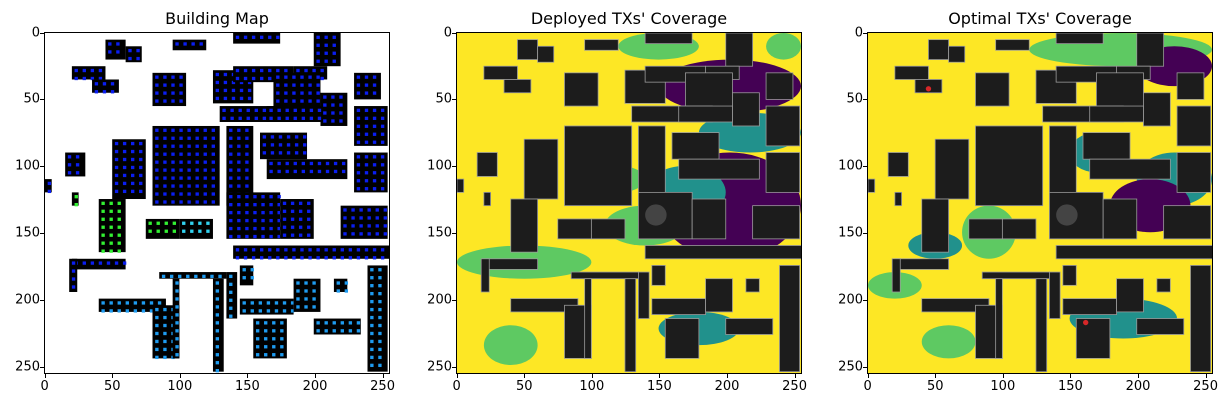  What do you see at coordinates (44, 386) in the screenshot?
I see `x-tick-label: 0` at bounding box center [44, 386].